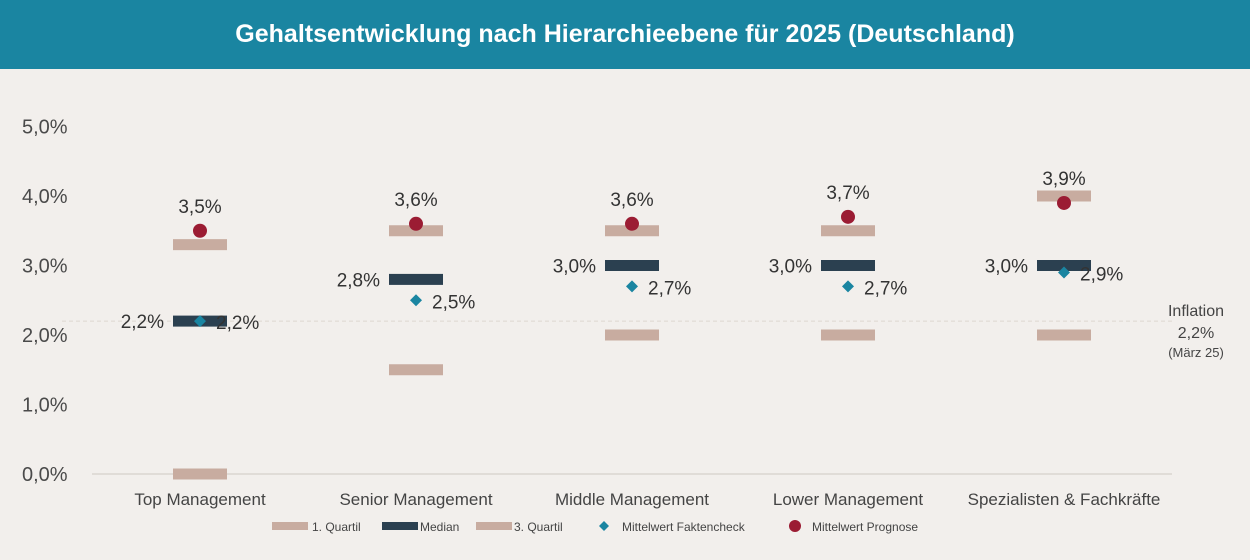 The width and height of the screenshot is (1250, 560). Describe the element at coordinates (1064, 499) in the screenshot. I see `x-category-label: Spezialisten & Fachkräfte` at that location.